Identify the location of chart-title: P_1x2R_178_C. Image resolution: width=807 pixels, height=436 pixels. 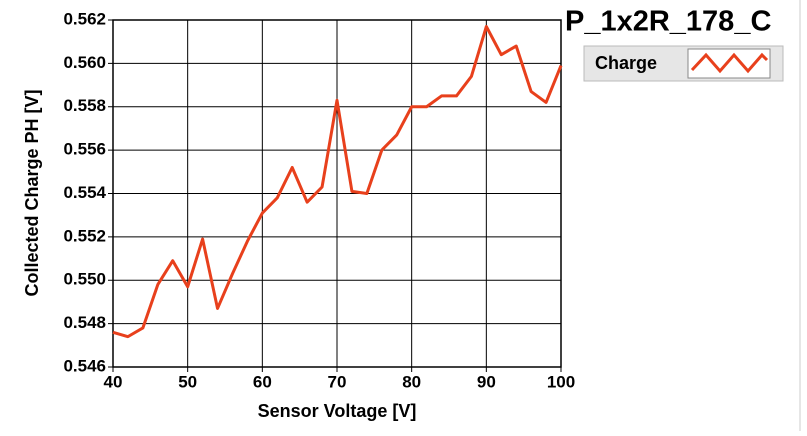
(668, 22).